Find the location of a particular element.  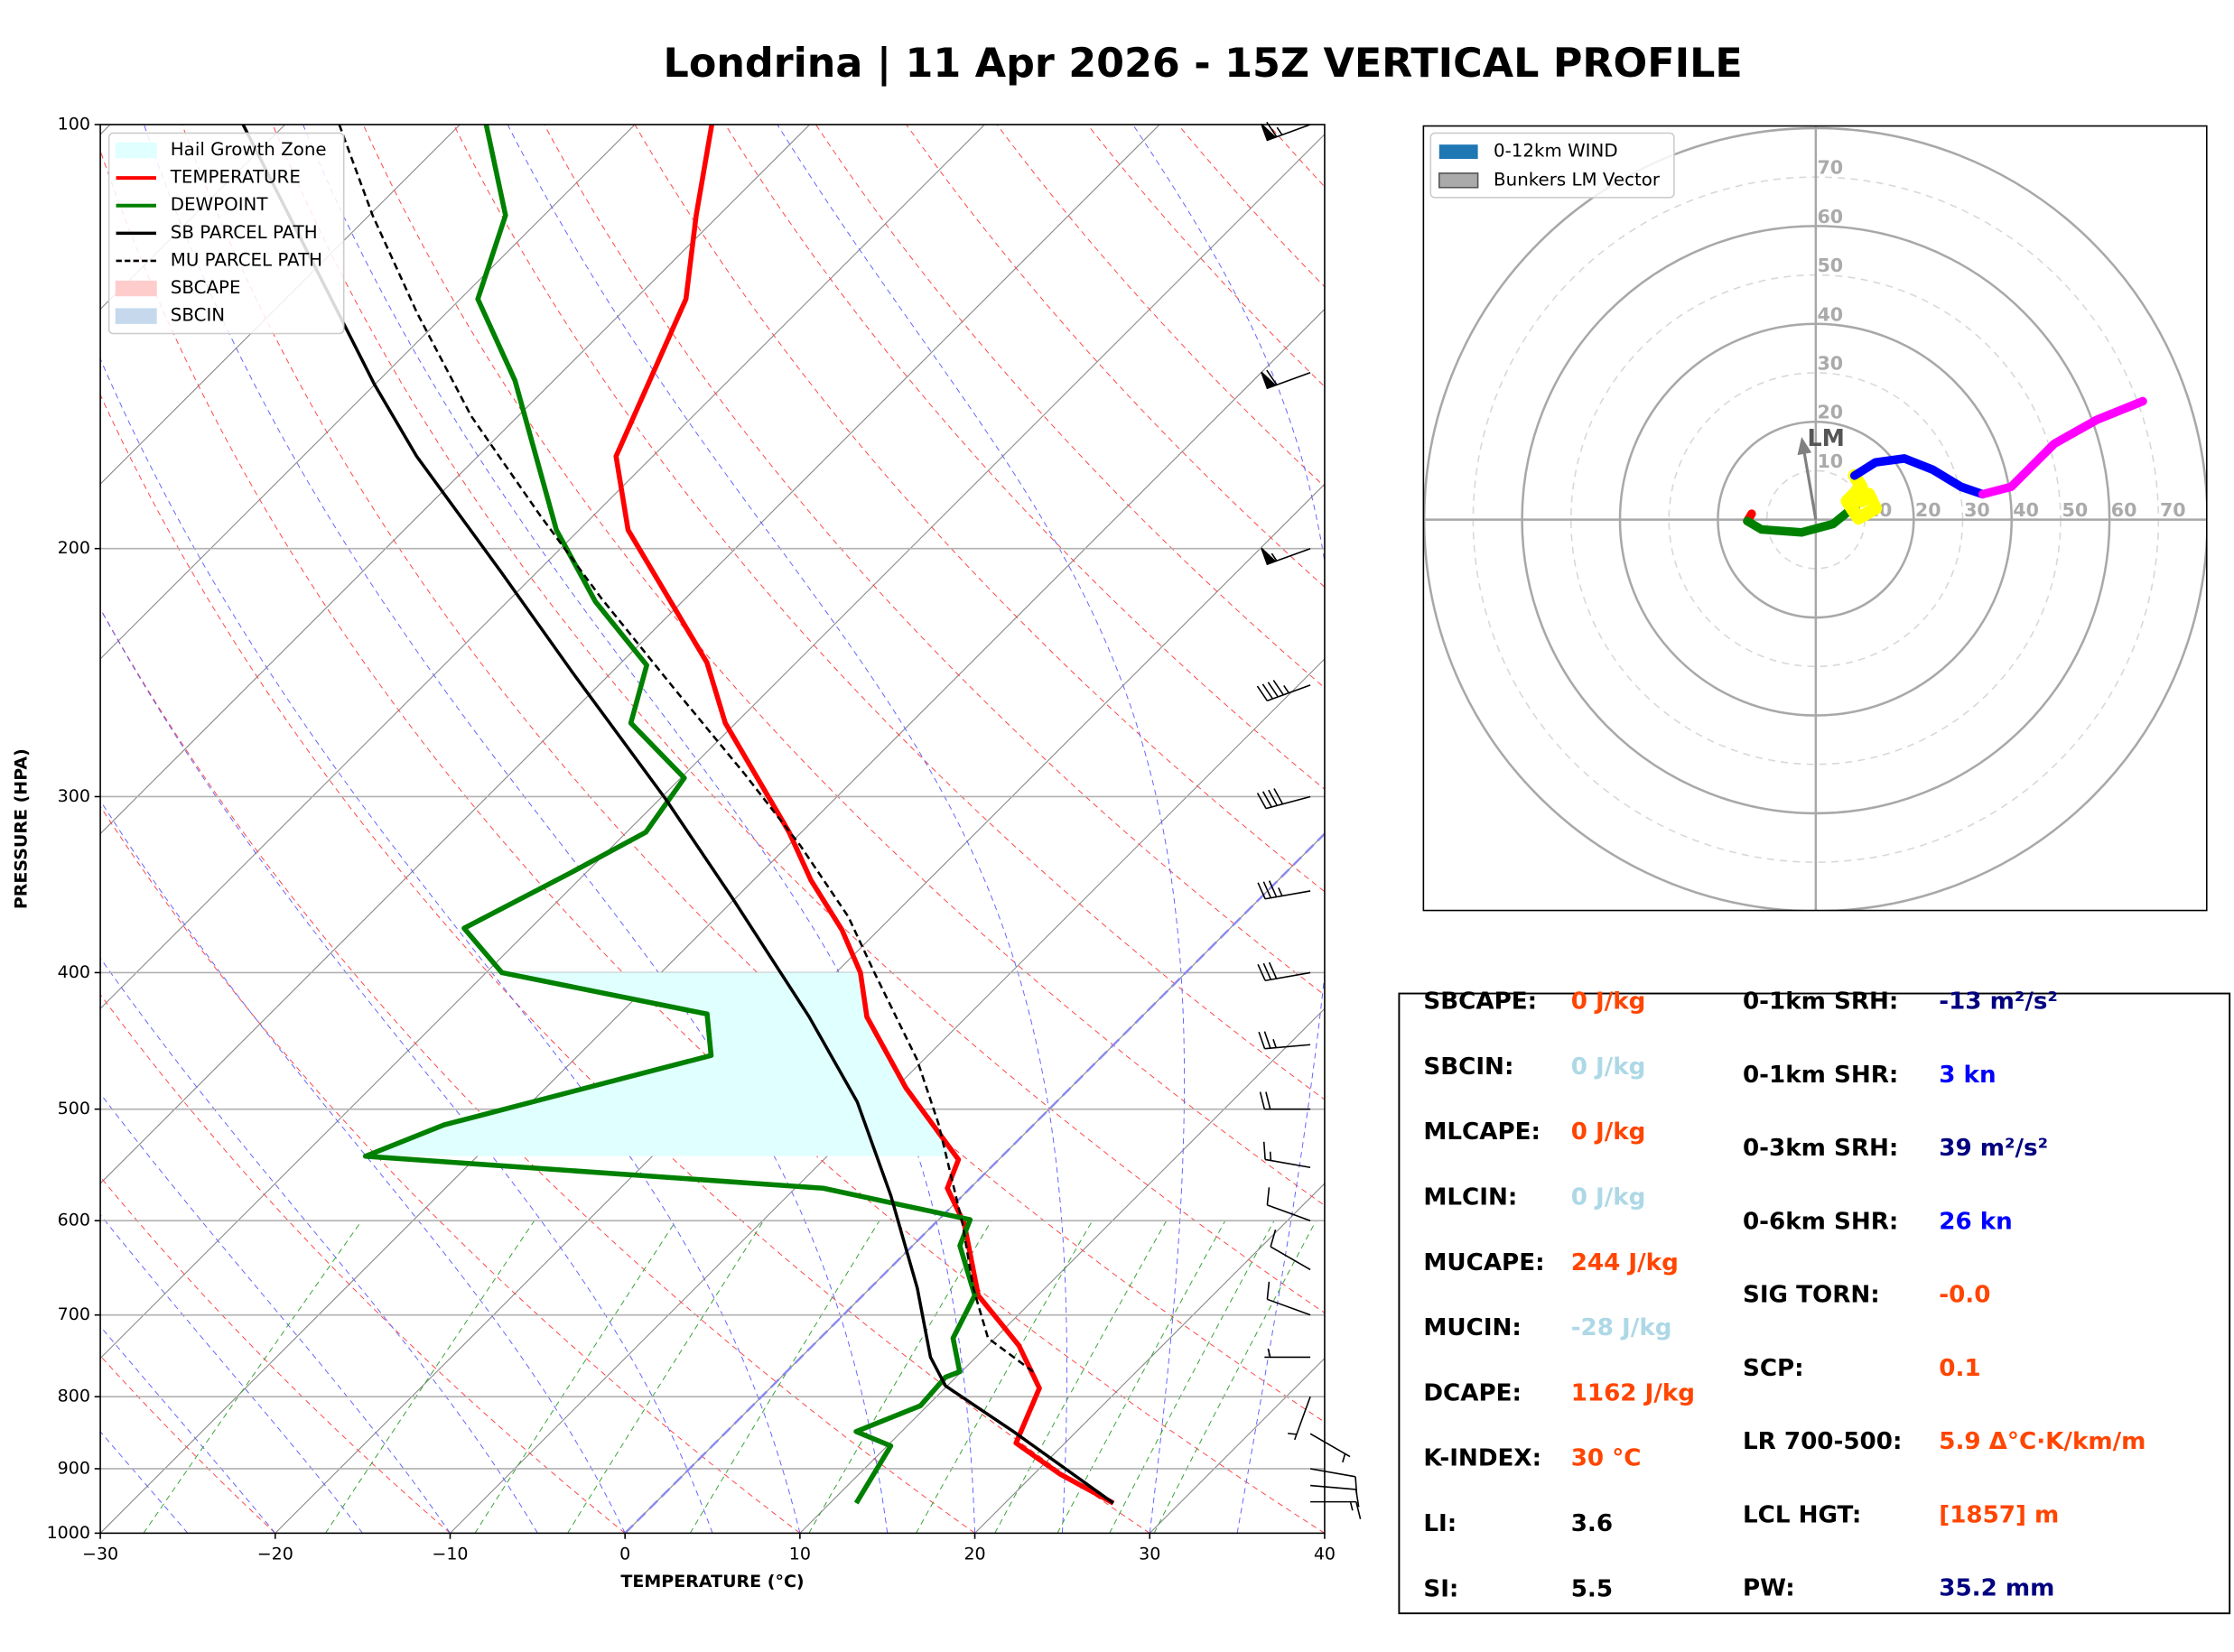

dry-adiabat is located at coordinates (979, 508).